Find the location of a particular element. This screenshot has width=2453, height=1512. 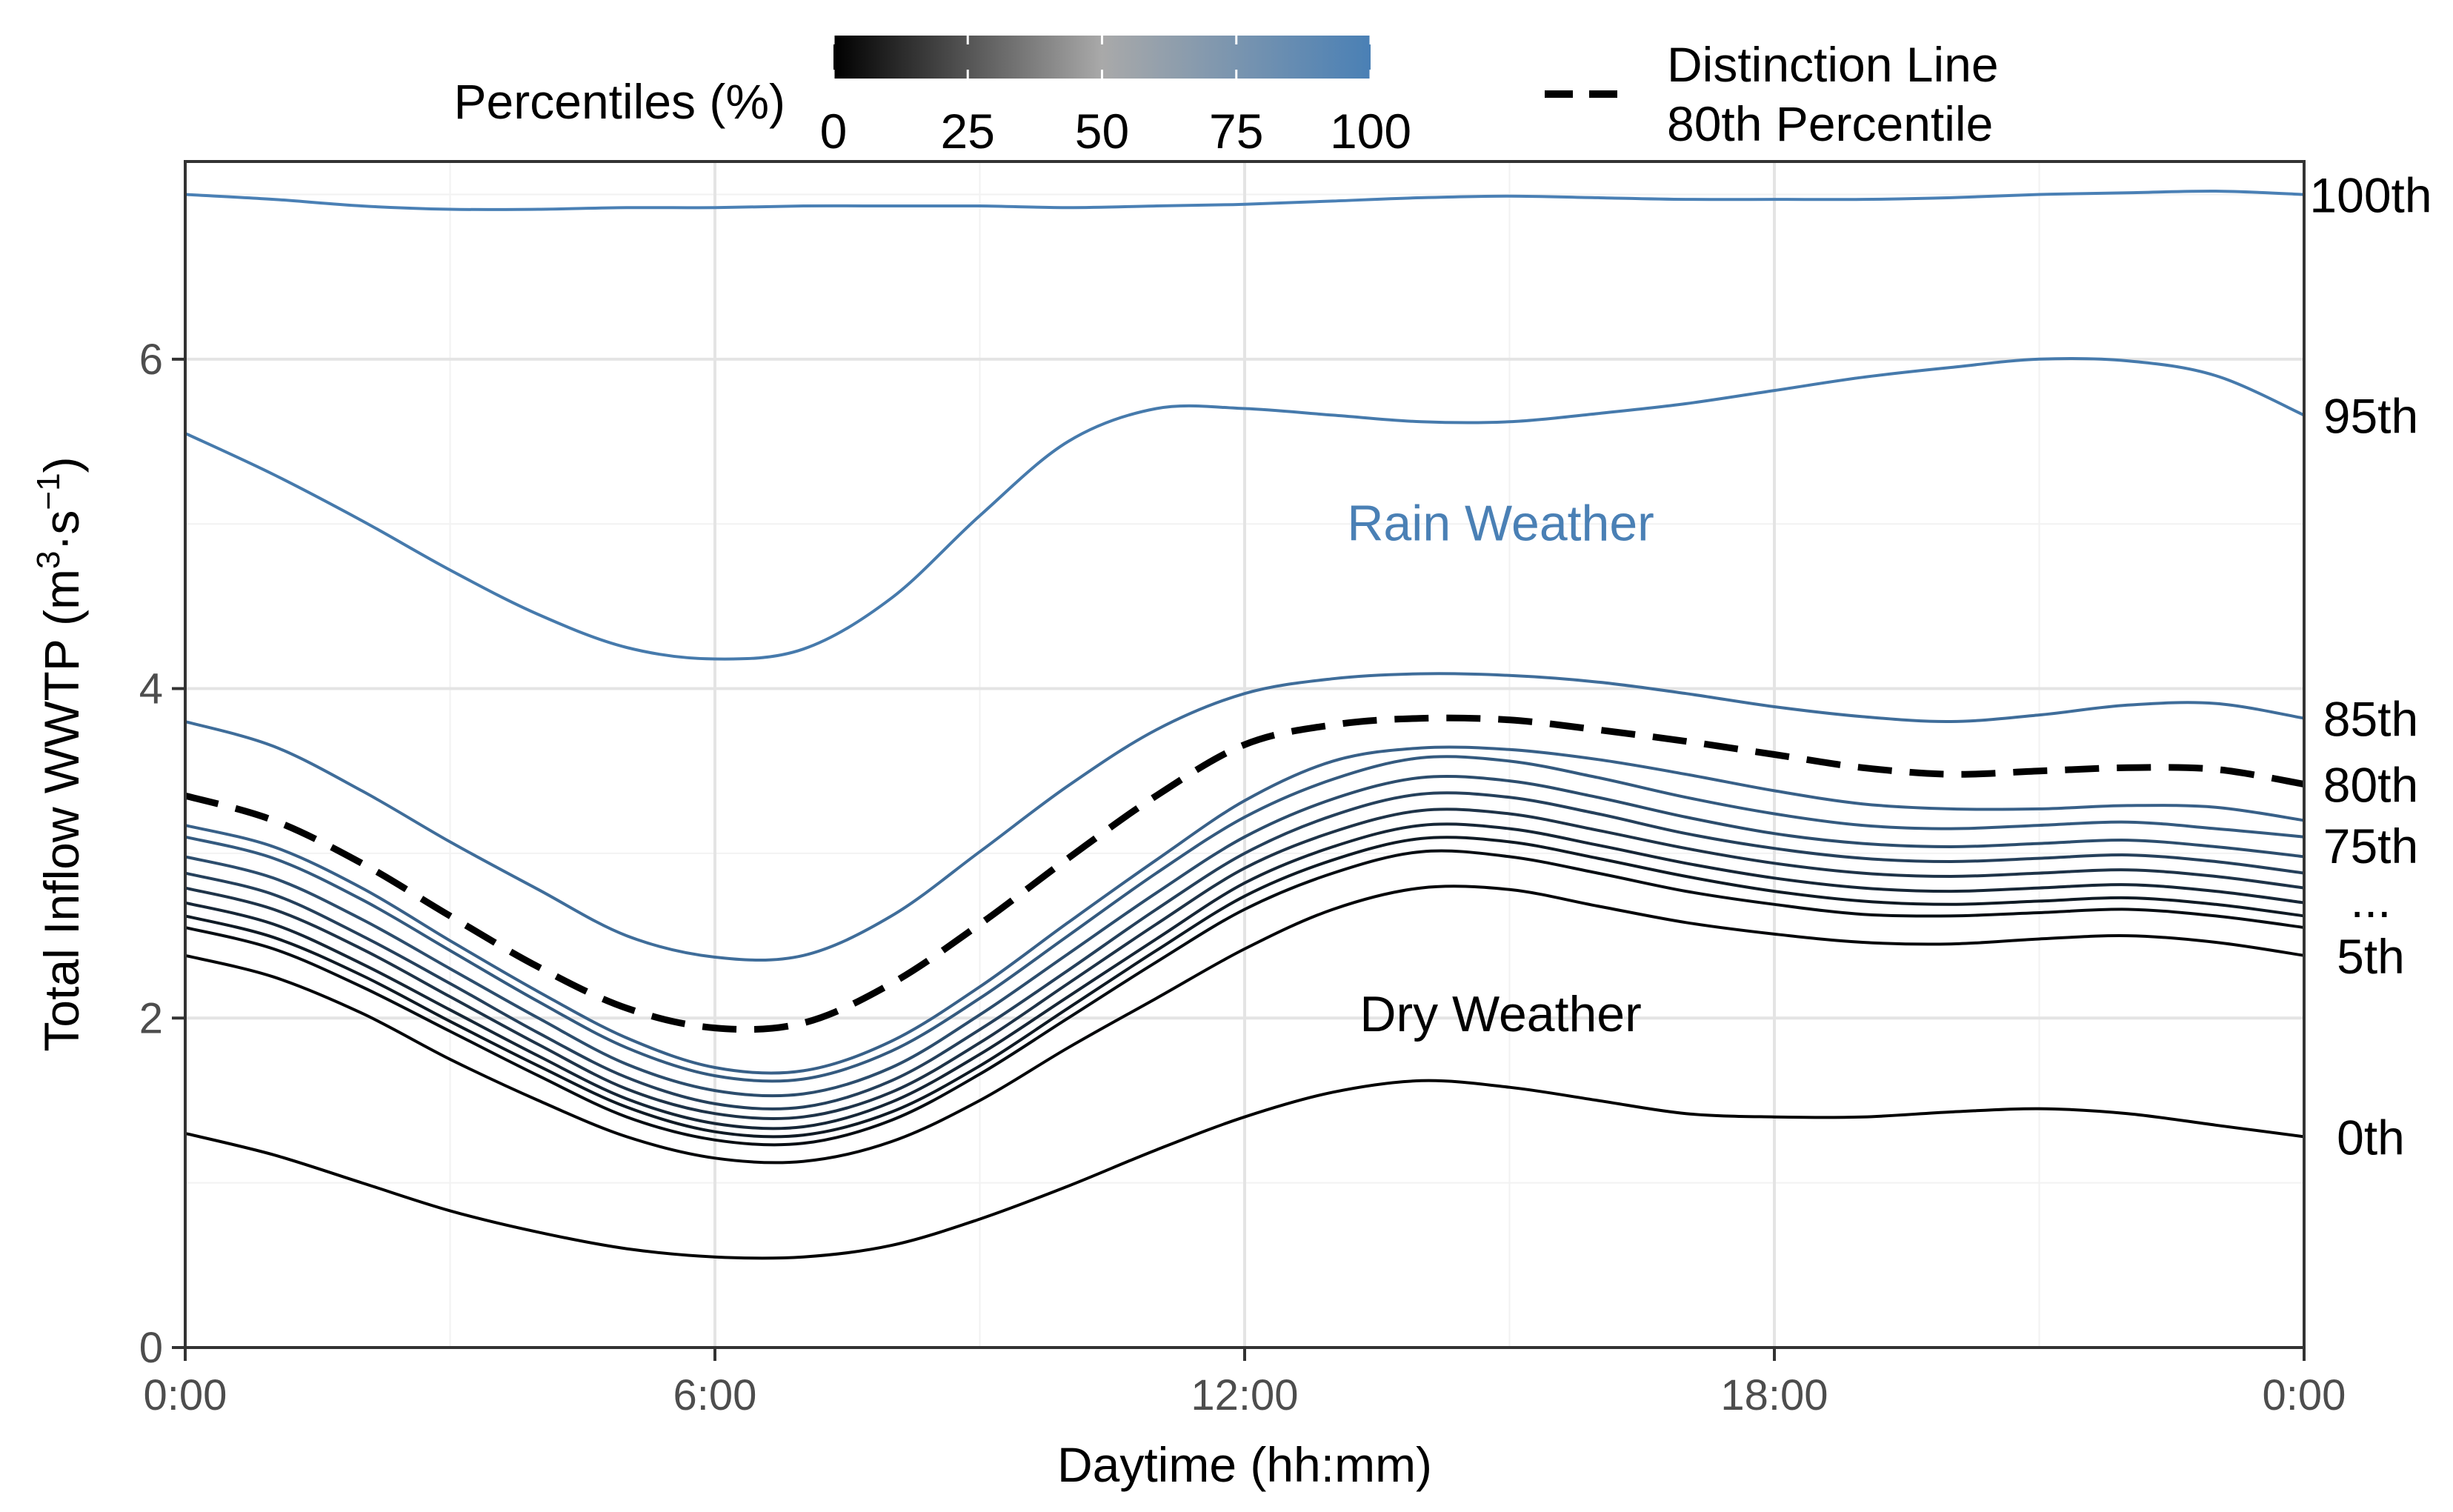

annotations: Rain Weather Dry Weather is located at coordinates (1500, 768).